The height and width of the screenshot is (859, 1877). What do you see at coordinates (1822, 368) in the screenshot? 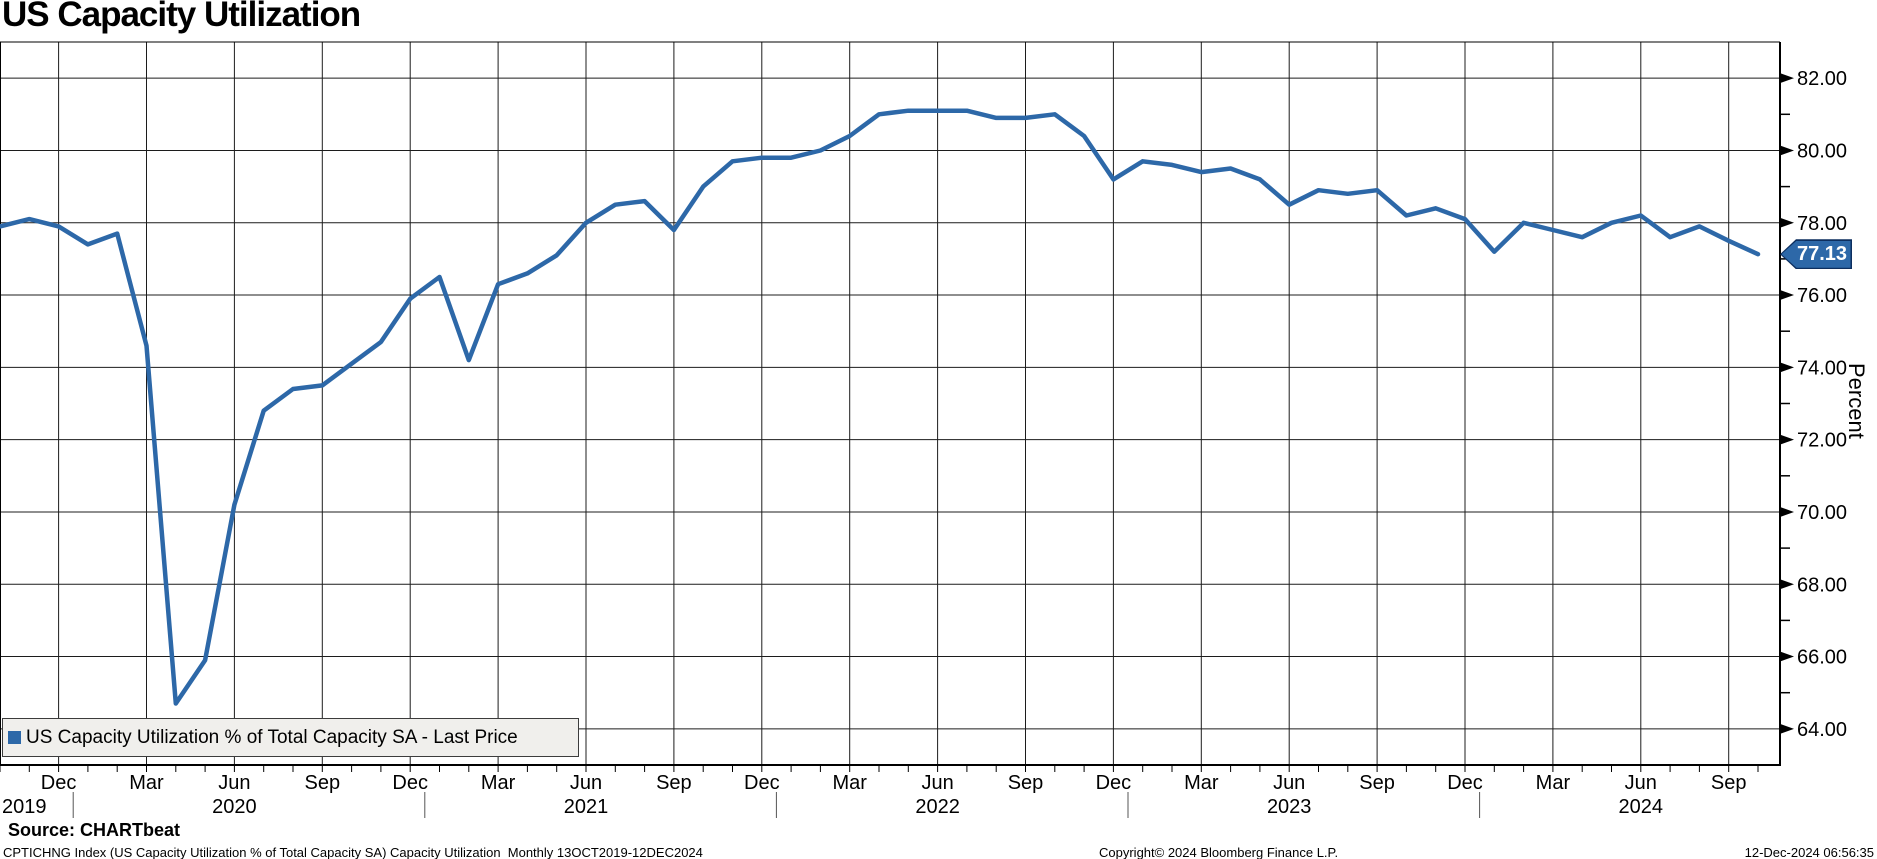
I see `y-tick-label: 74.00` at bounding box center [1822, 368].